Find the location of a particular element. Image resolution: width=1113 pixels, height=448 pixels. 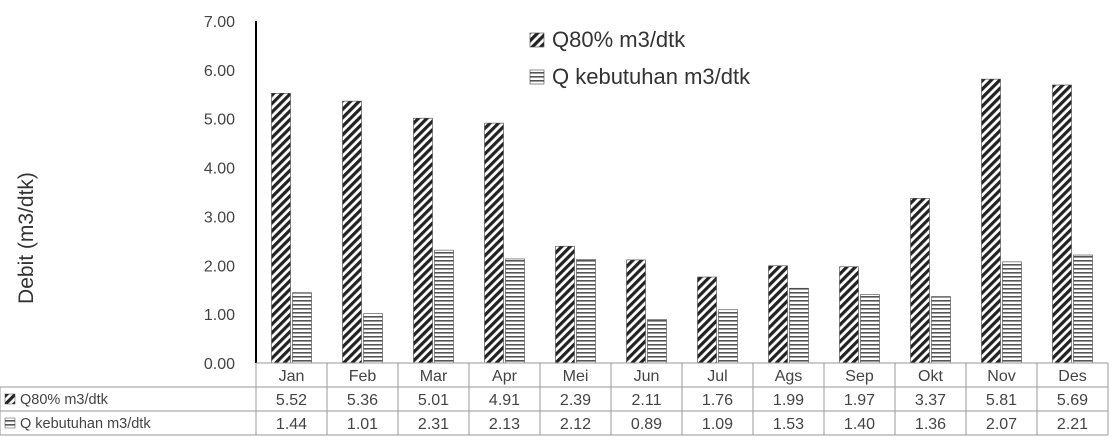

x-tick-label: Des is located at coordinates (1072, 376).